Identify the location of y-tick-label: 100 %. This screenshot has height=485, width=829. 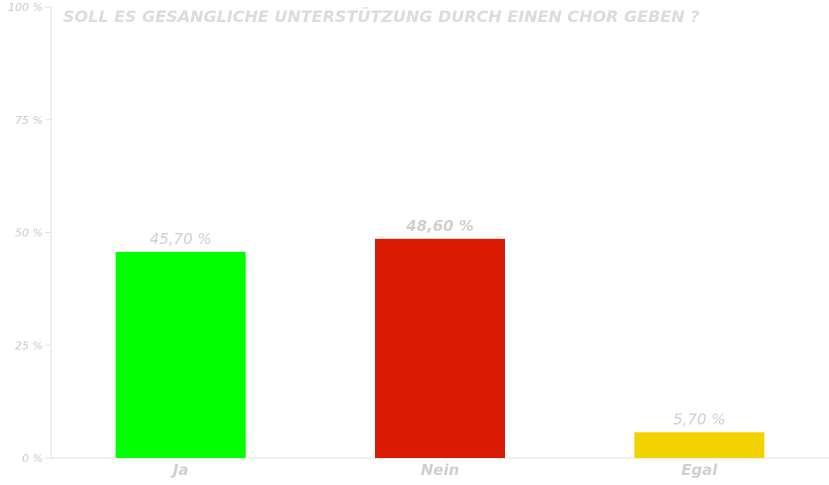
(25, 7).